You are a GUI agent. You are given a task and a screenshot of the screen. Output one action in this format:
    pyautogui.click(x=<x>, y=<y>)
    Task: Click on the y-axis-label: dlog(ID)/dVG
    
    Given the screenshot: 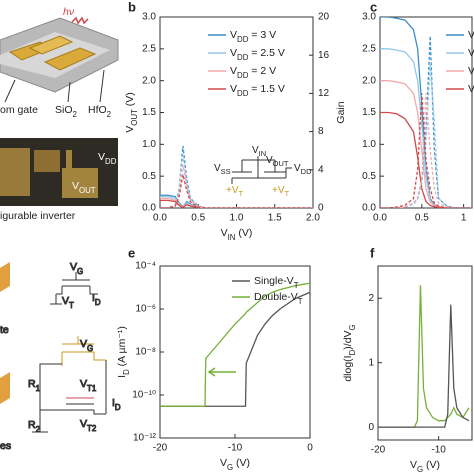 What is the action you would take?
    pyautogui.click(x=349, y=352)
    